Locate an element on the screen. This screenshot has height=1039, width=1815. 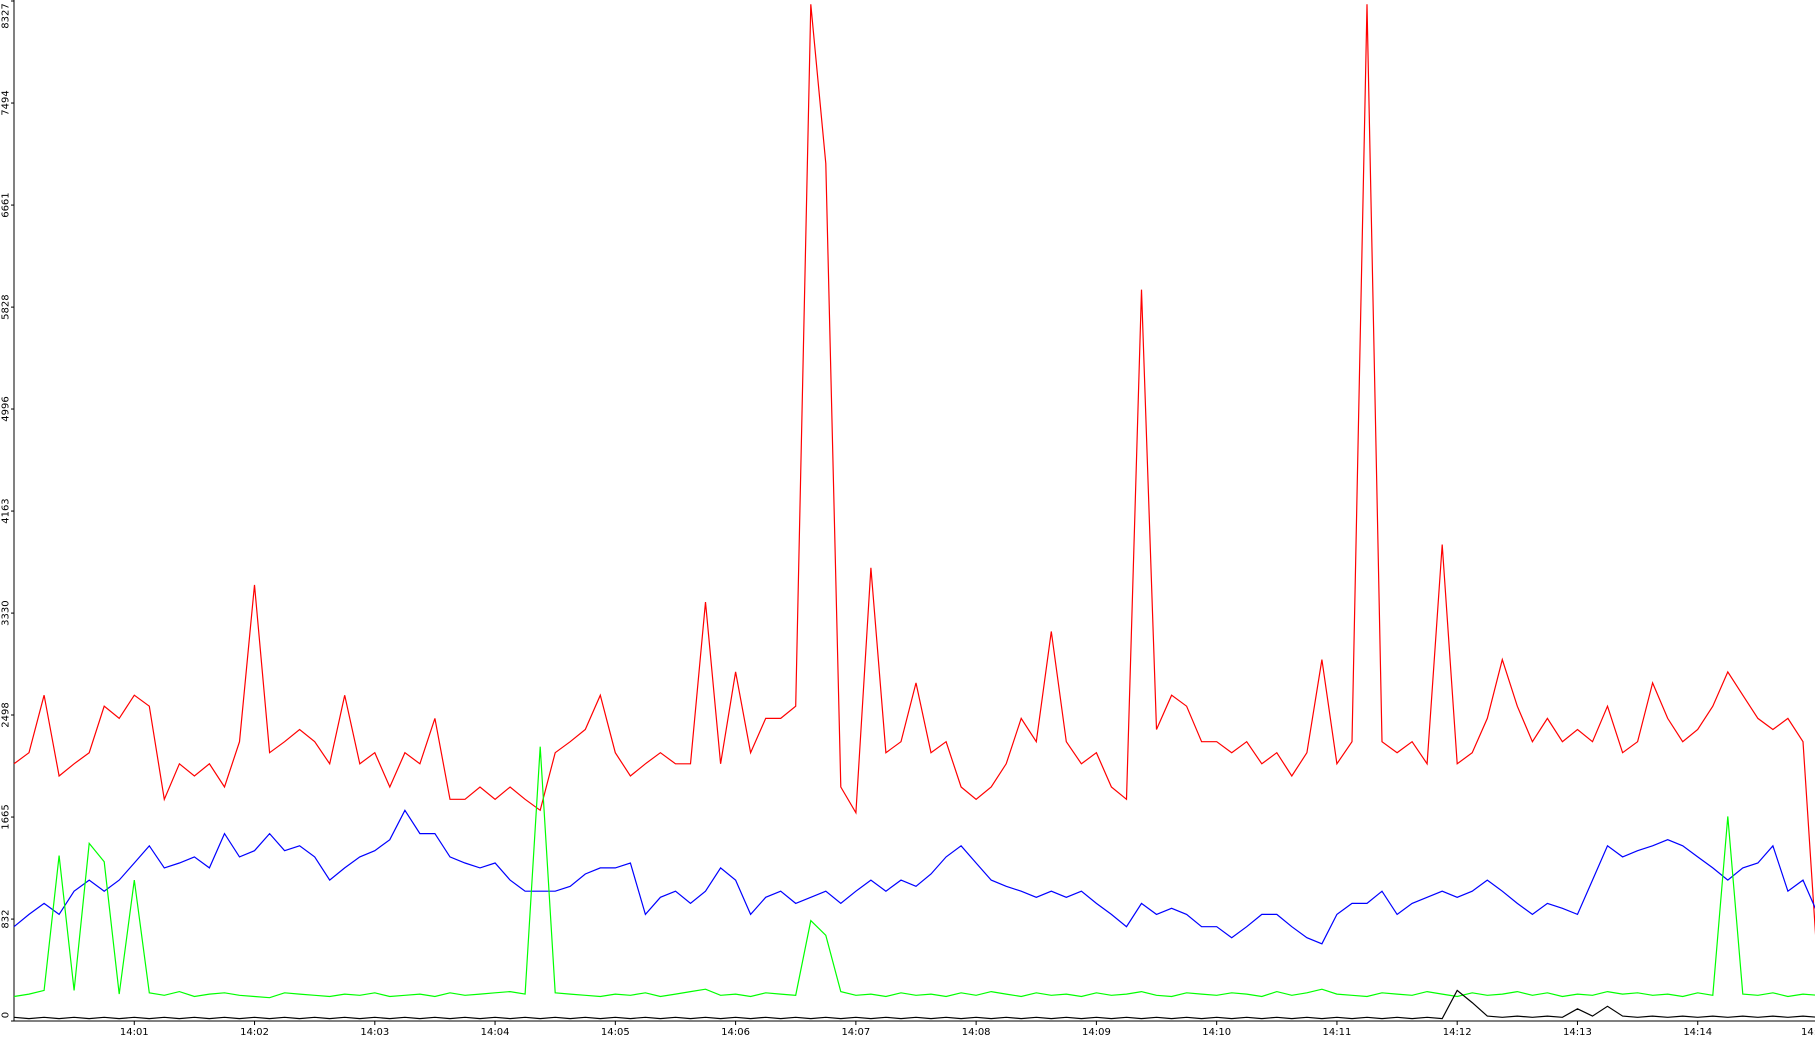
x-tick-label: 14:07 is located at coordinates (855, 1032).